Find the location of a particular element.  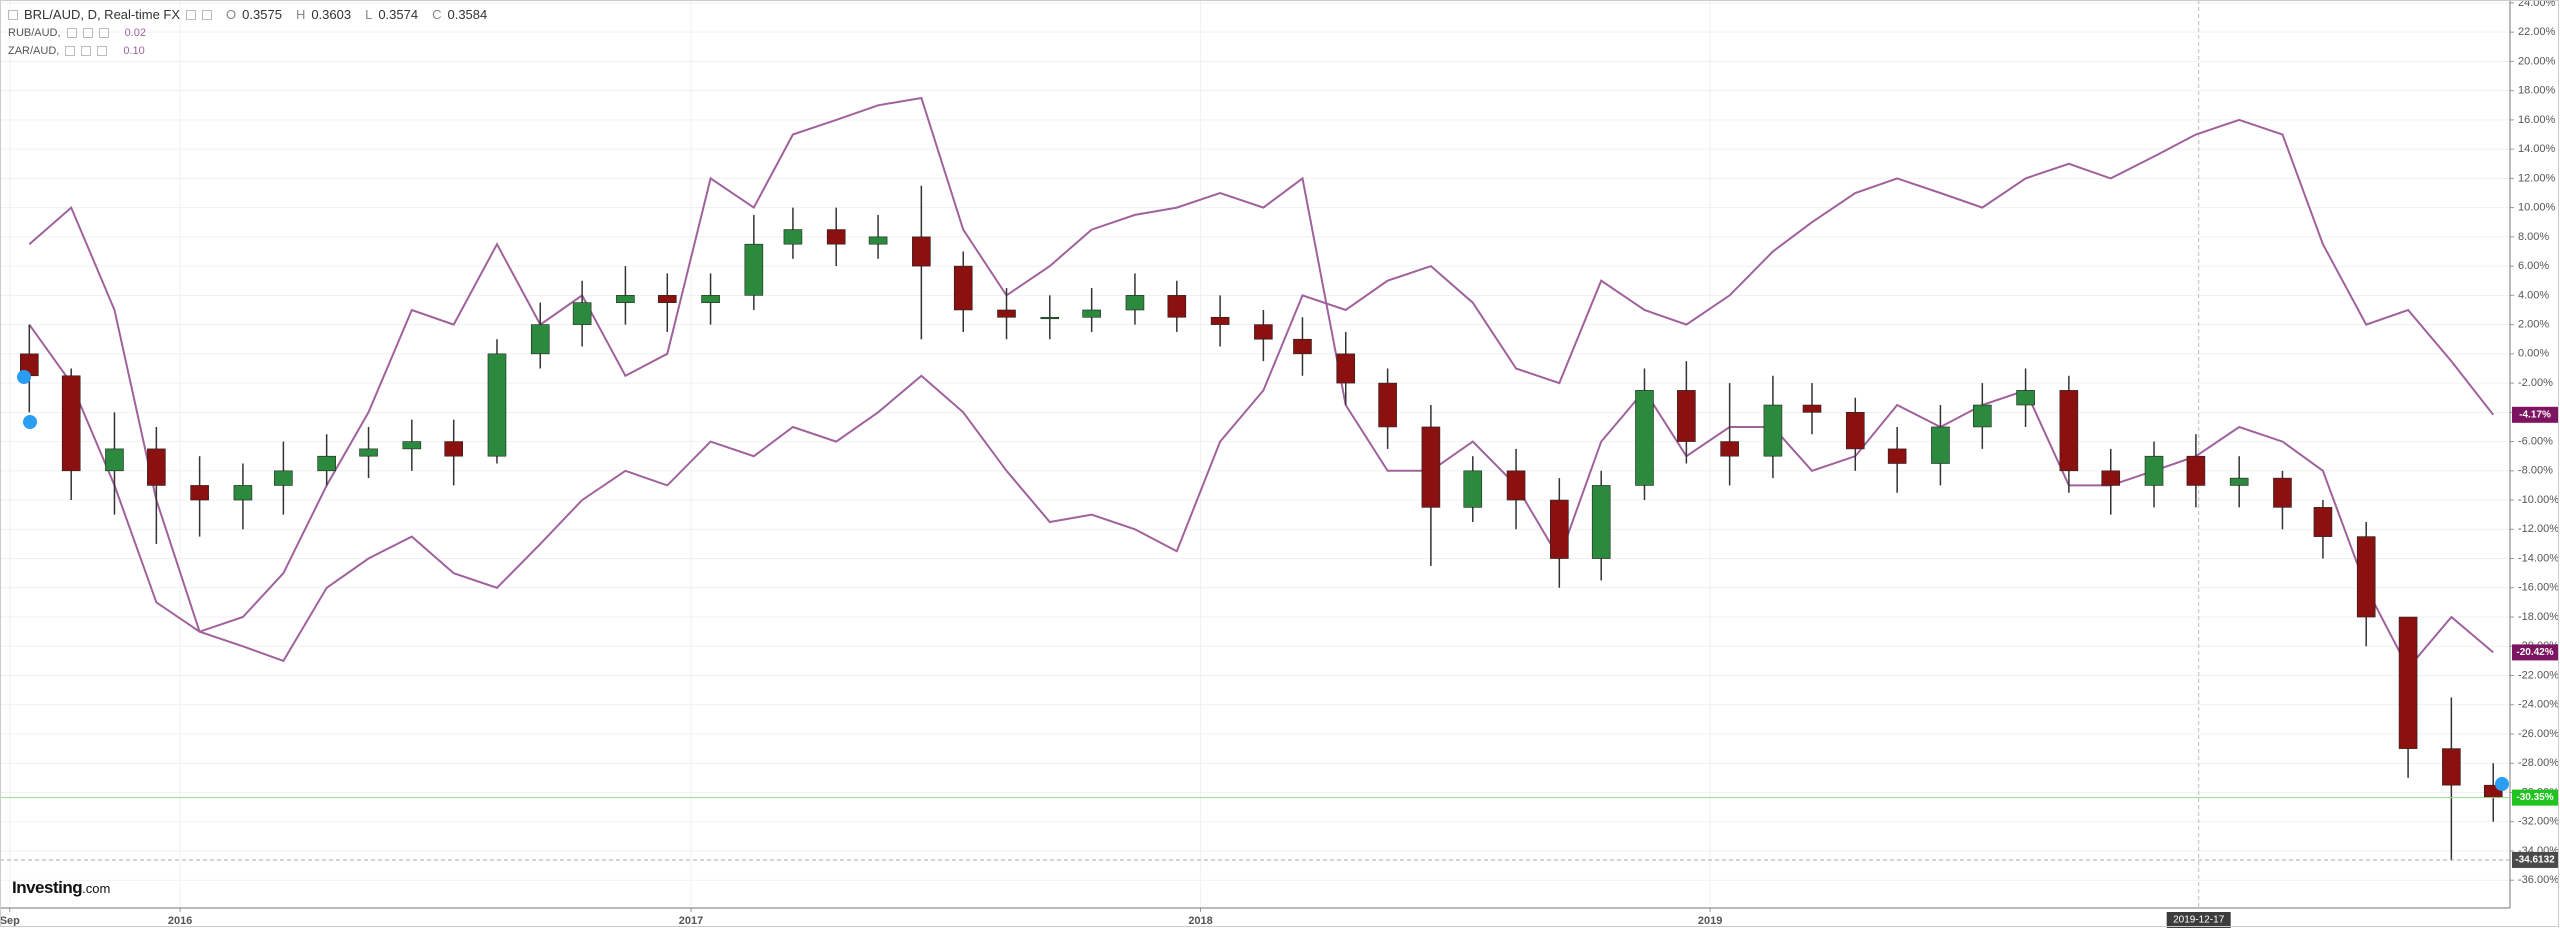

logo: Investing.com is located at coordinates (61, 888).